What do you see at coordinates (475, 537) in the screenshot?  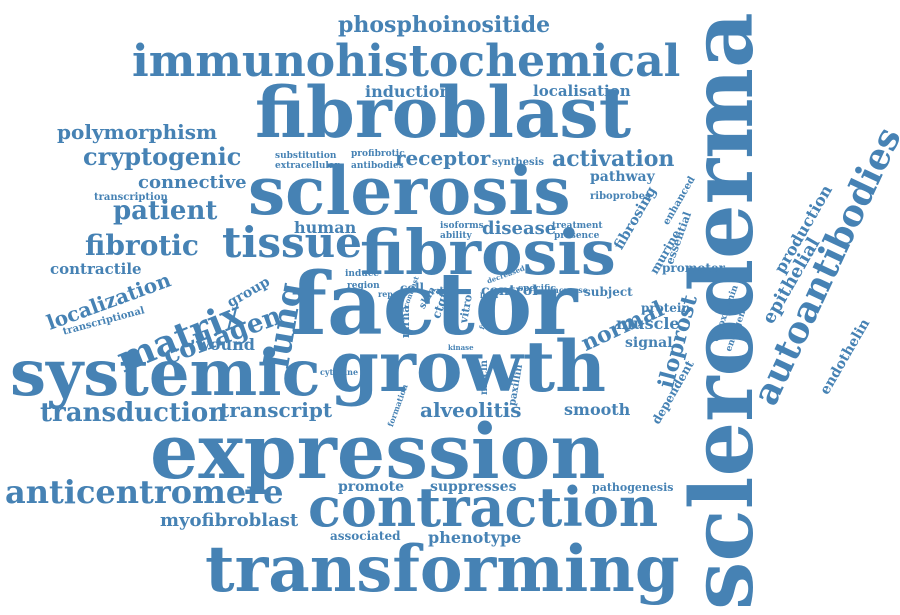 I see `word-phenotype: phenotype` at bounding box center [475, 537].